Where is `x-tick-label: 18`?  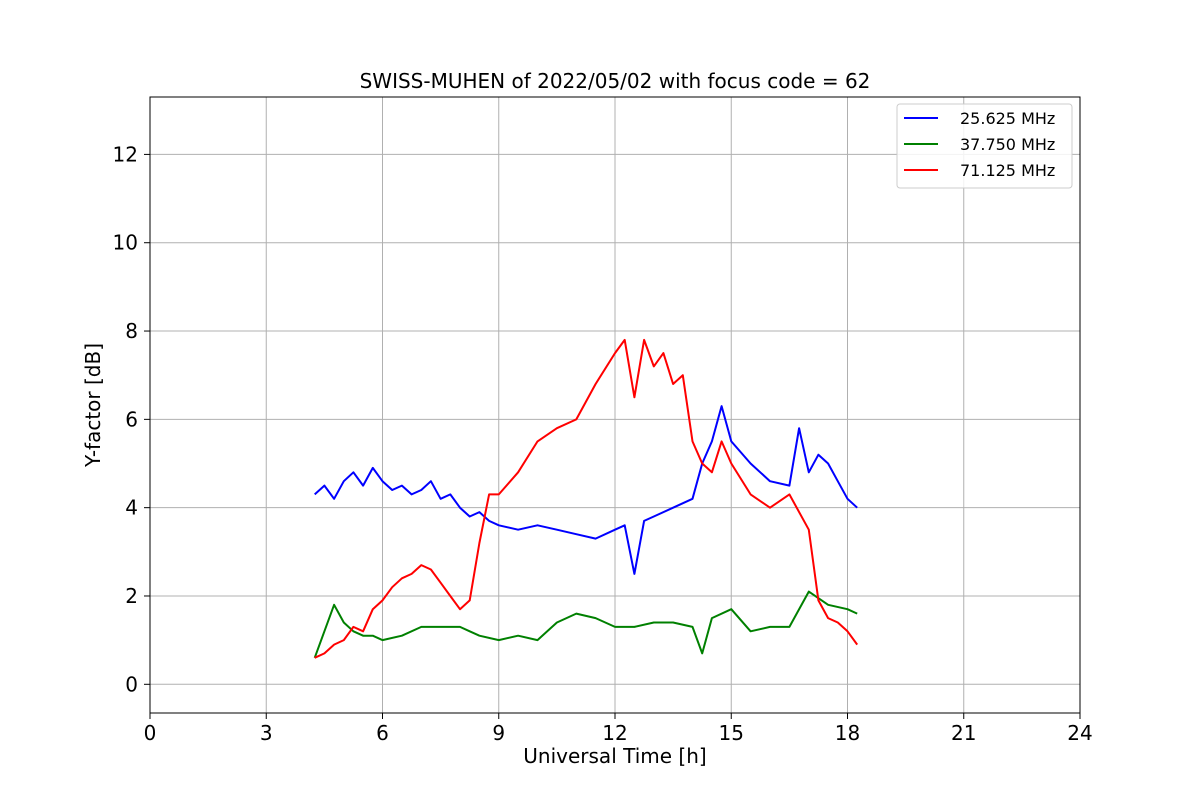
x-tick-label: 18 is located at coordinates (847, 733).